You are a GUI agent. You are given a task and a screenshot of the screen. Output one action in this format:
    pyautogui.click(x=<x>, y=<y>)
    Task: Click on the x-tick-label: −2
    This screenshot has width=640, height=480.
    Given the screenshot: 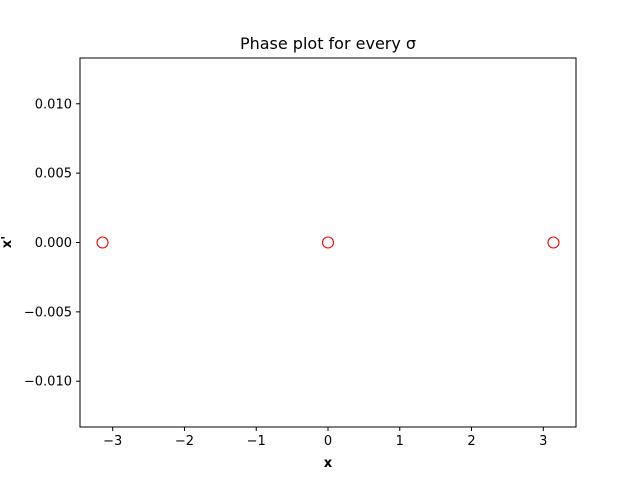 What is the action you would take?
    pyautogui.click(x=184, y=441)
    